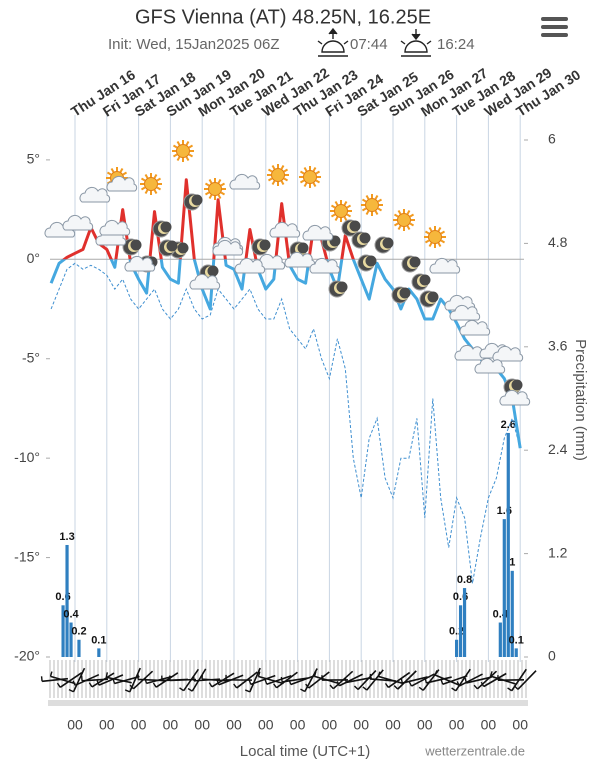 The width and height of the screenshot is (591, 773). What do you see at coordinates (558, 449) in the screenshot?
I see `y2-tick-label: 2.4` at bounding box center [558, 449].